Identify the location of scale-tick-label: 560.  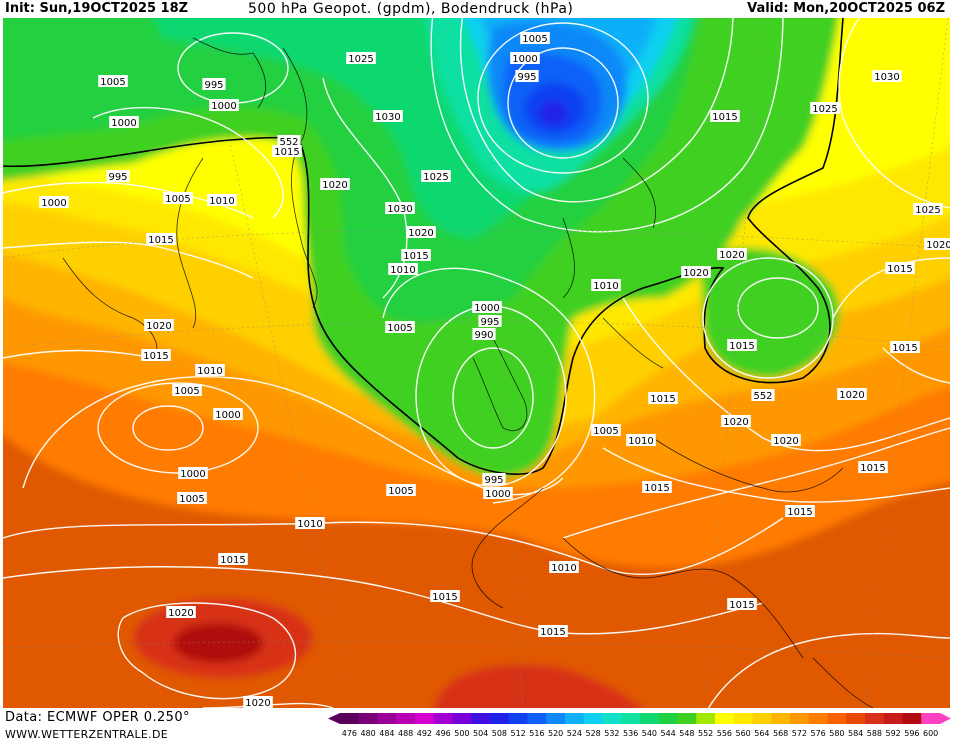
(742, 733).